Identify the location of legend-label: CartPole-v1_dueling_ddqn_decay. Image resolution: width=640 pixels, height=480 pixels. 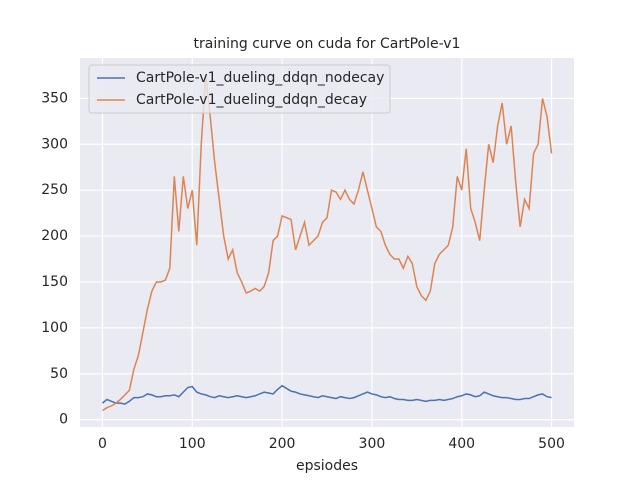
(251, 100).